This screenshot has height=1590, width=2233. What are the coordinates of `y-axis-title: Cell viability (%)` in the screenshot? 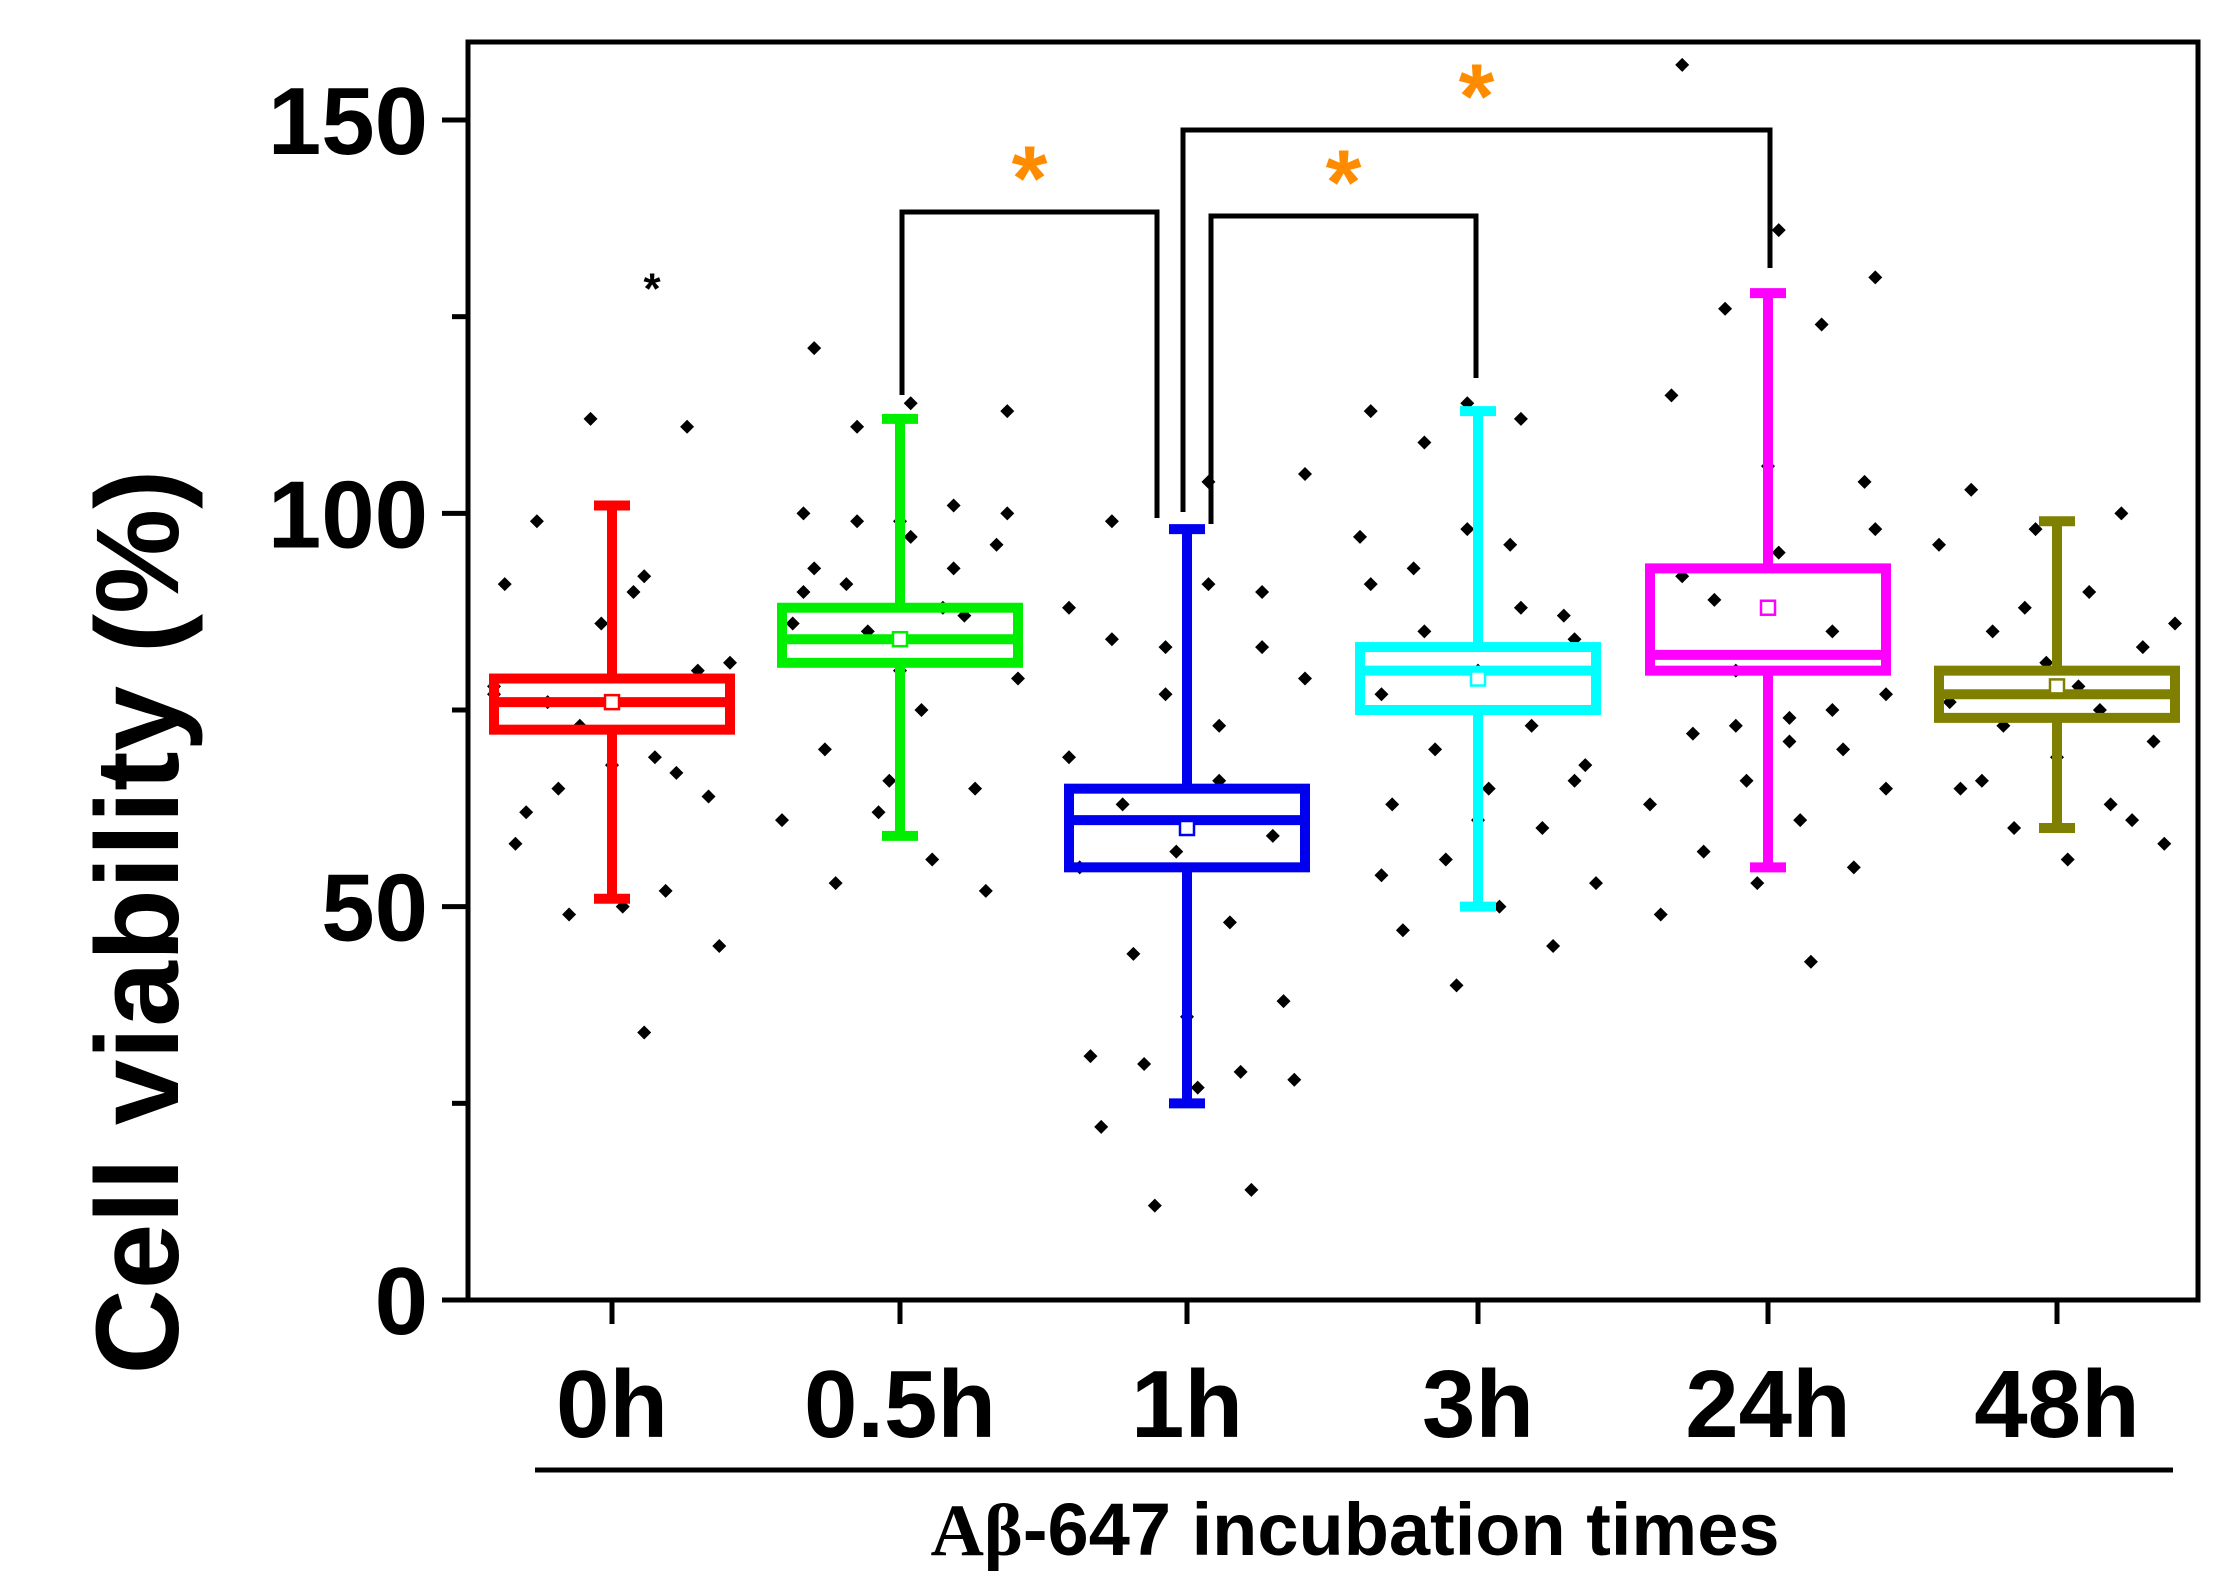 It's located at (138, 922).